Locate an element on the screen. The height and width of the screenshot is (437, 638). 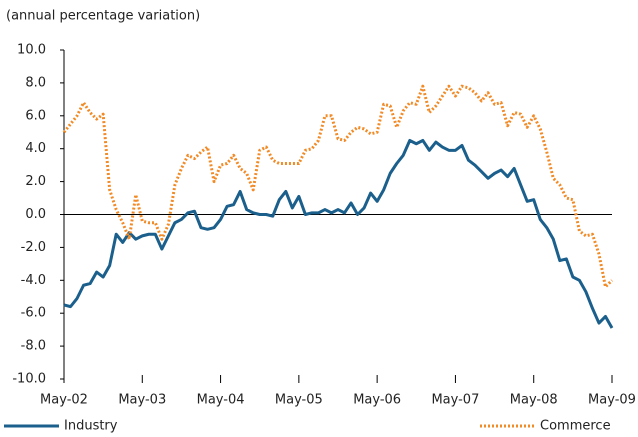
y-tick-label: 10.0 is located at coordinates (31, 50).